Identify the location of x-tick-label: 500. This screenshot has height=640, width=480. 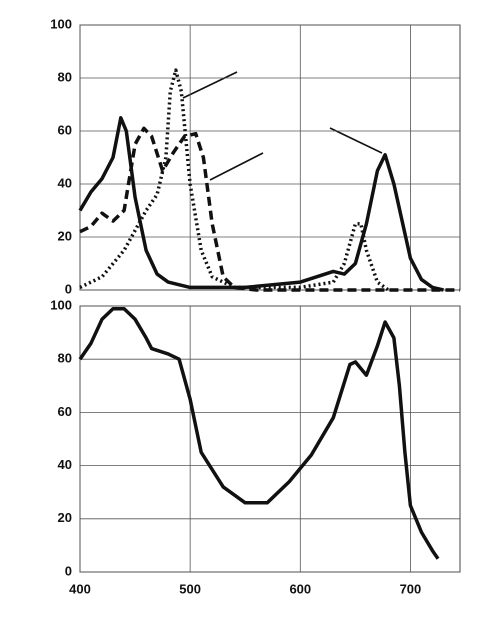
(190, 588).